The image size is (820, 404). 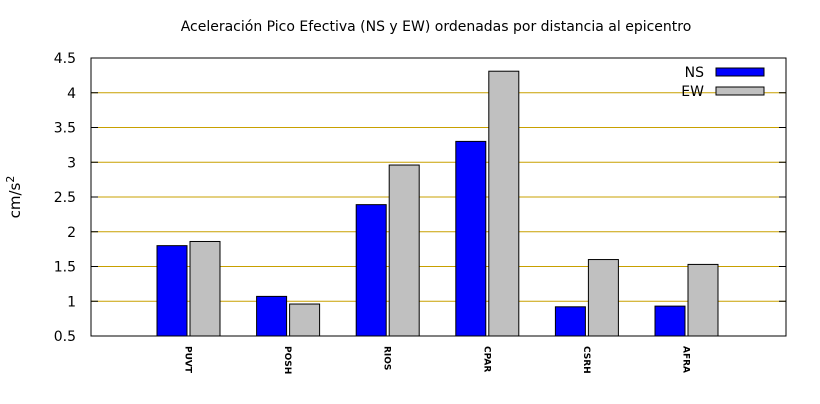 I want to click on y-axis-label: cm/s2, so click(x=14, y=197).